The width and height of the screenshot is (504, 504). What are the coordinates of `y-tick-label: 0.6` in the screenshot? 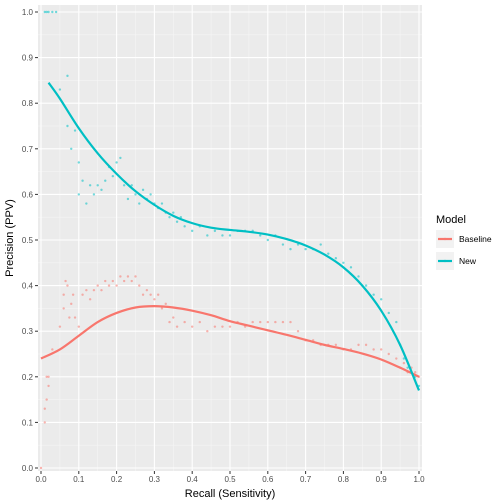 It's located at (28, 194).